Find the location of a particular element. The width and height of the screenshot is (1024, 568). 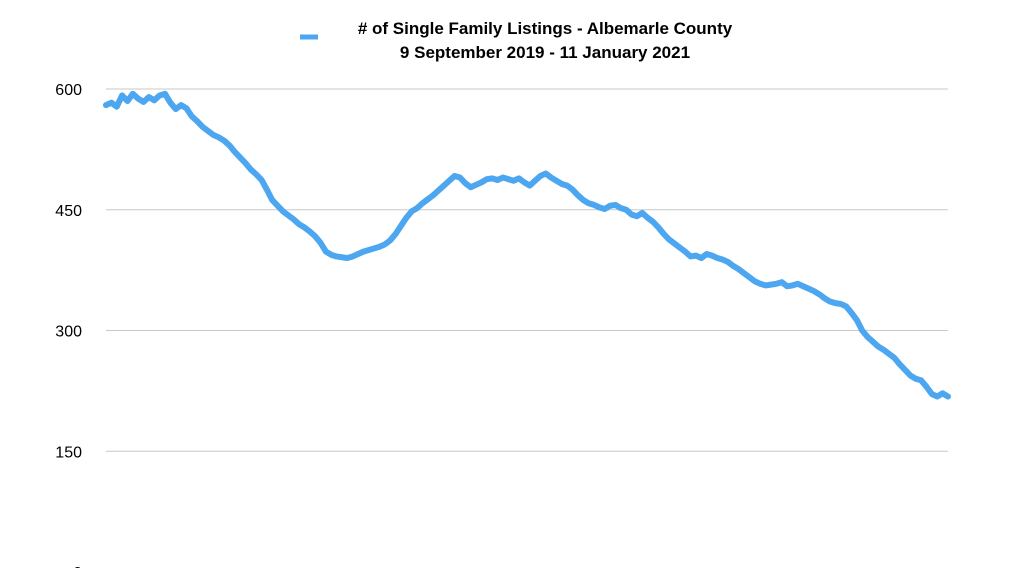

y-tick-label: 300 is located at coordinates (68, 332).